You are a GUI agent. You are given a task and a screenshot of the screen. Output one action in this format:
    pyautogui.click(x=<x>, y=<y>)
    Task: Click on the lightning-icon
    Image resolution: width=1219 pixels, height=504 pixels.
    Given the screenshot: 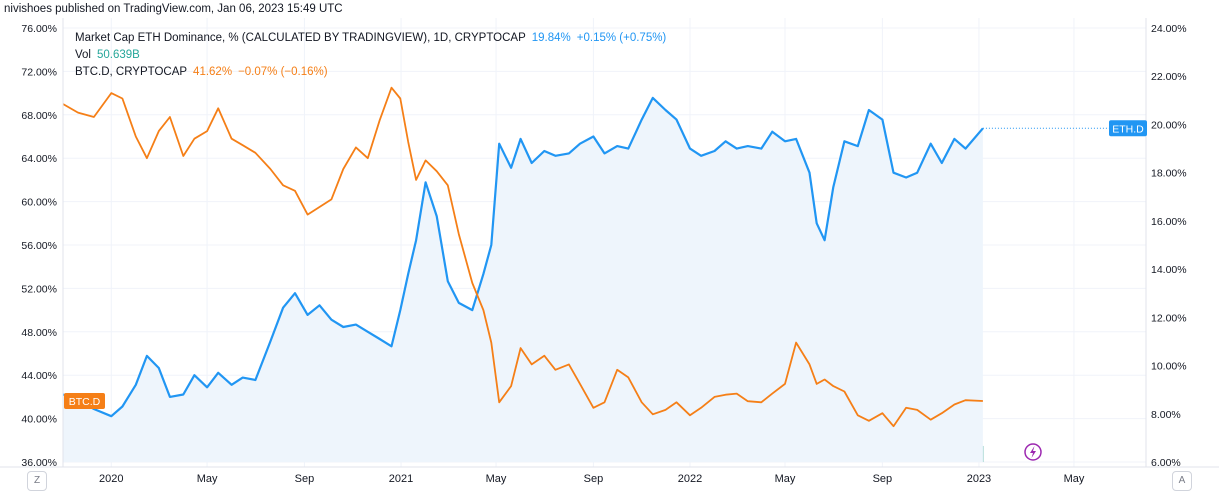 What is the action you would take?
    pyautogui.click(x=1033, y=452)
    